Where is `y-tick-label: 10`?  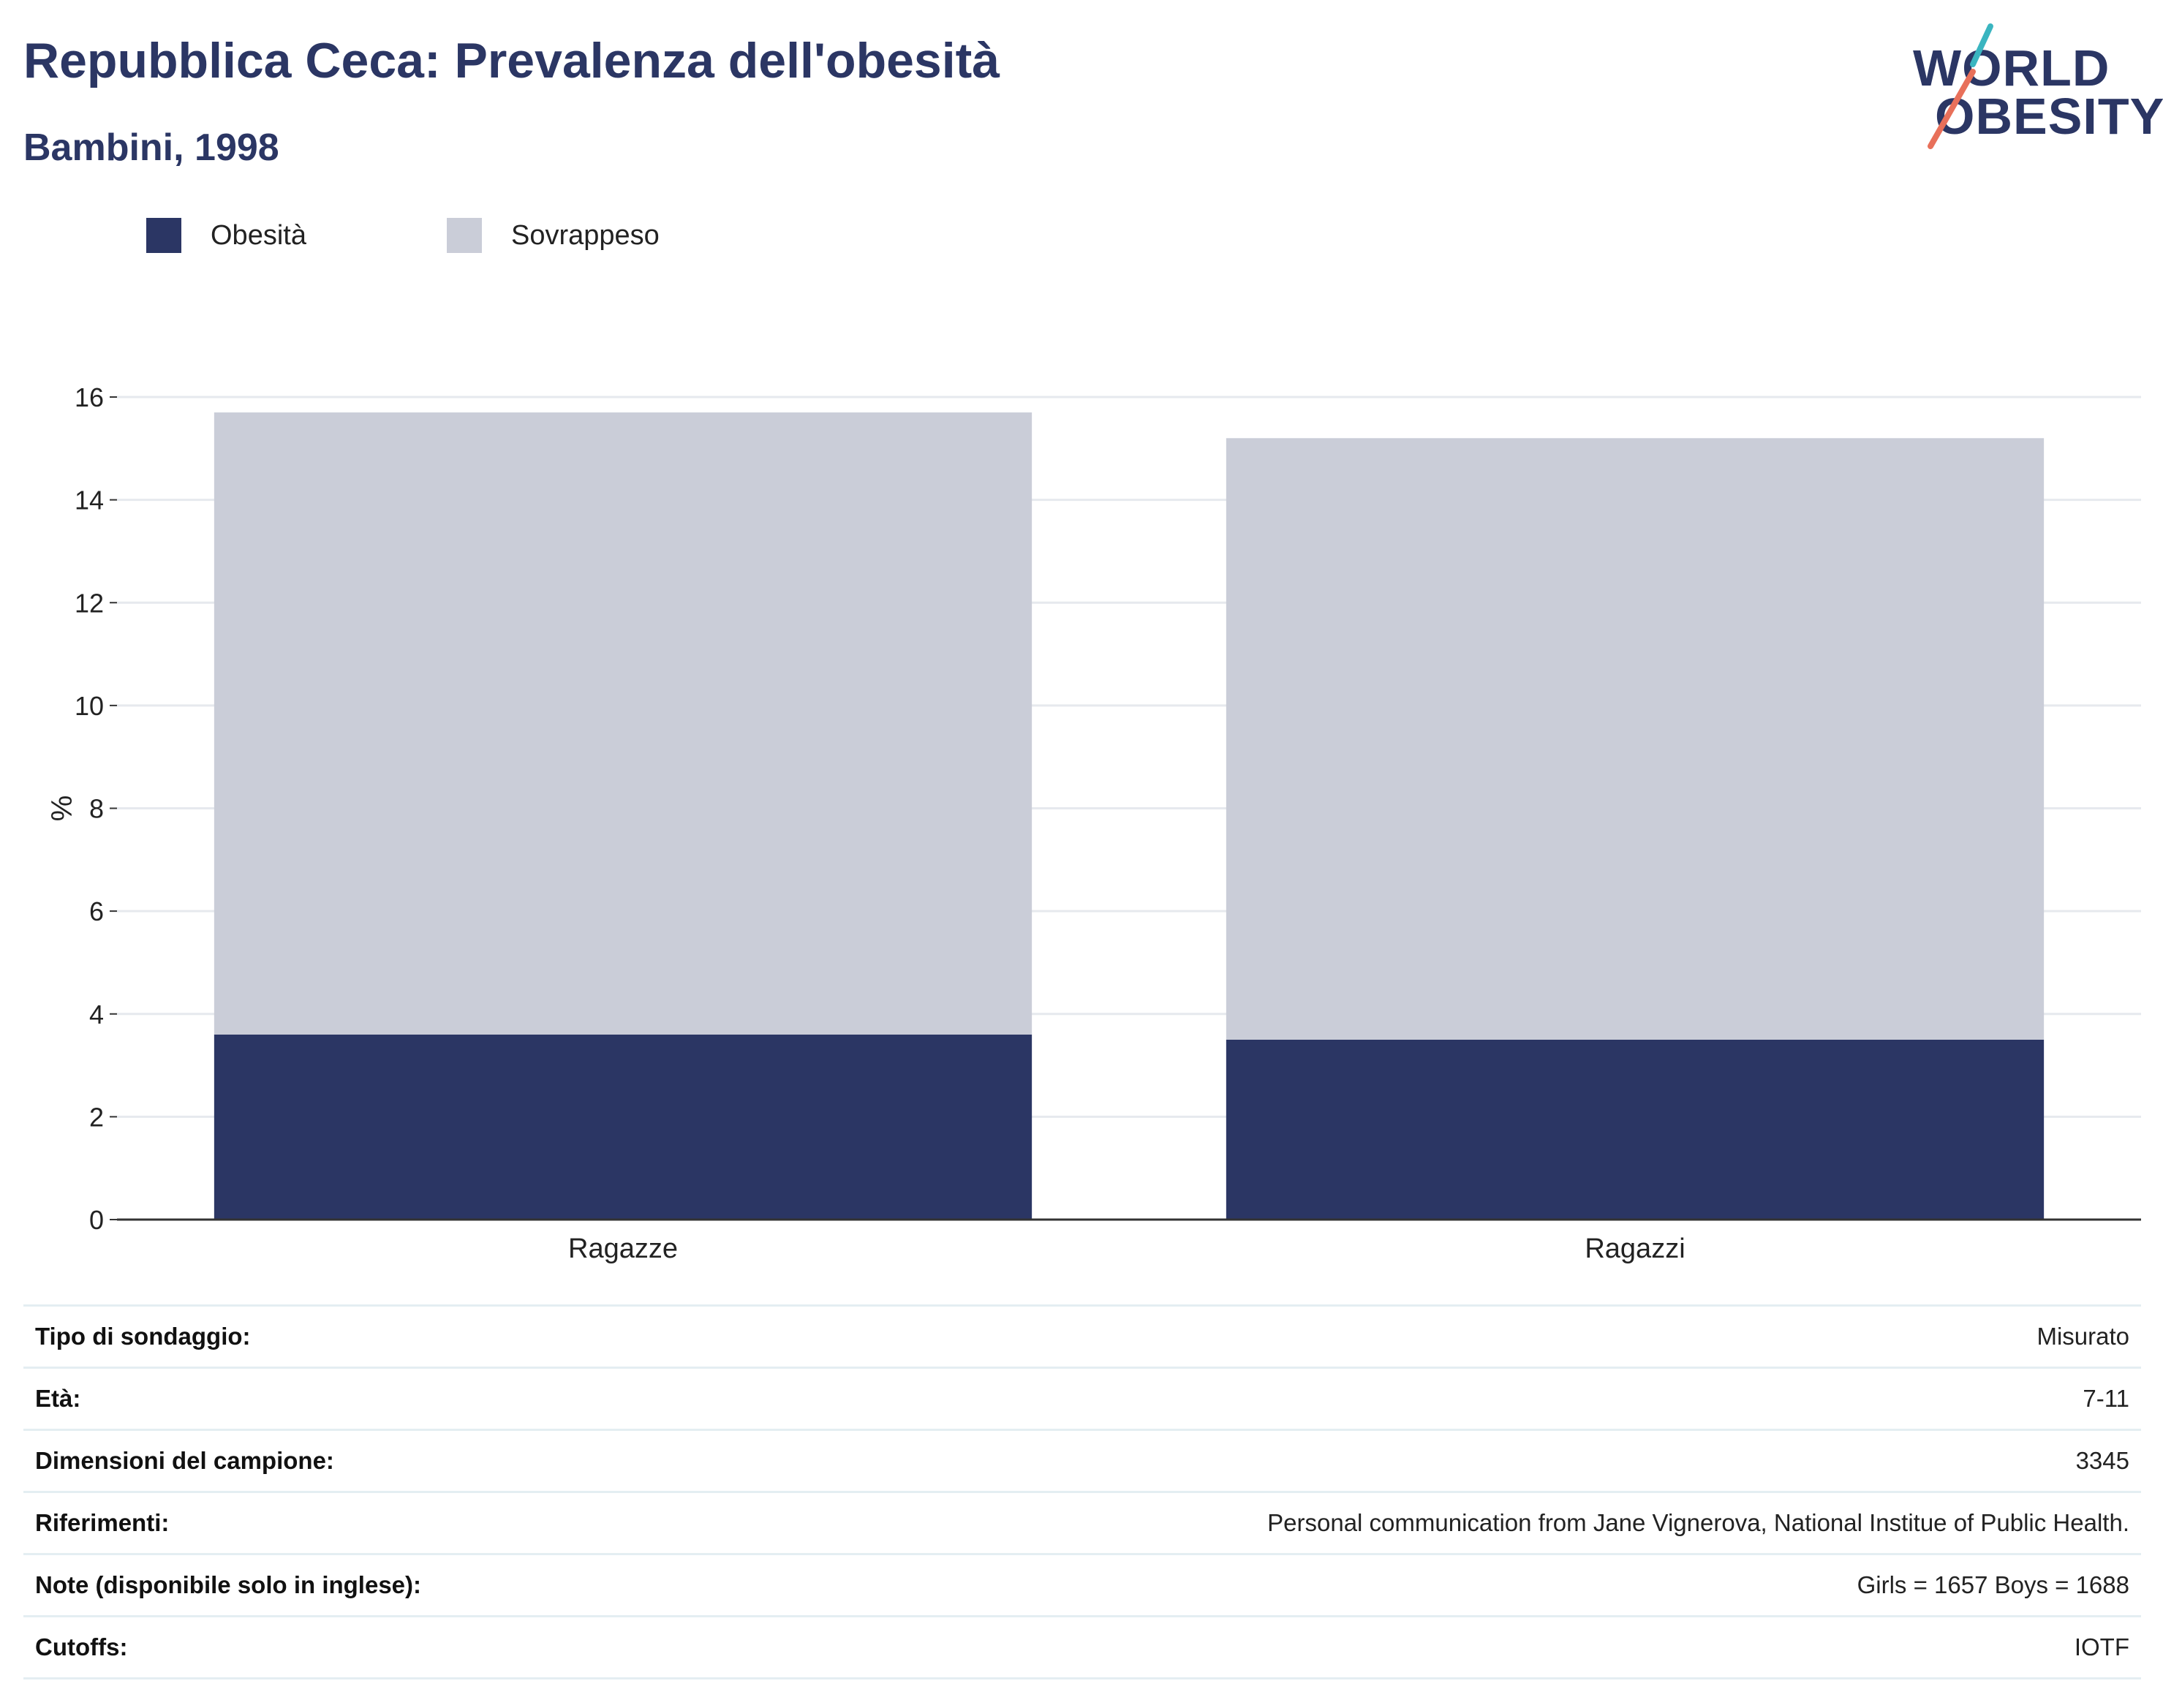
y-tick-label: 10 is located at coordinates (89, 706).